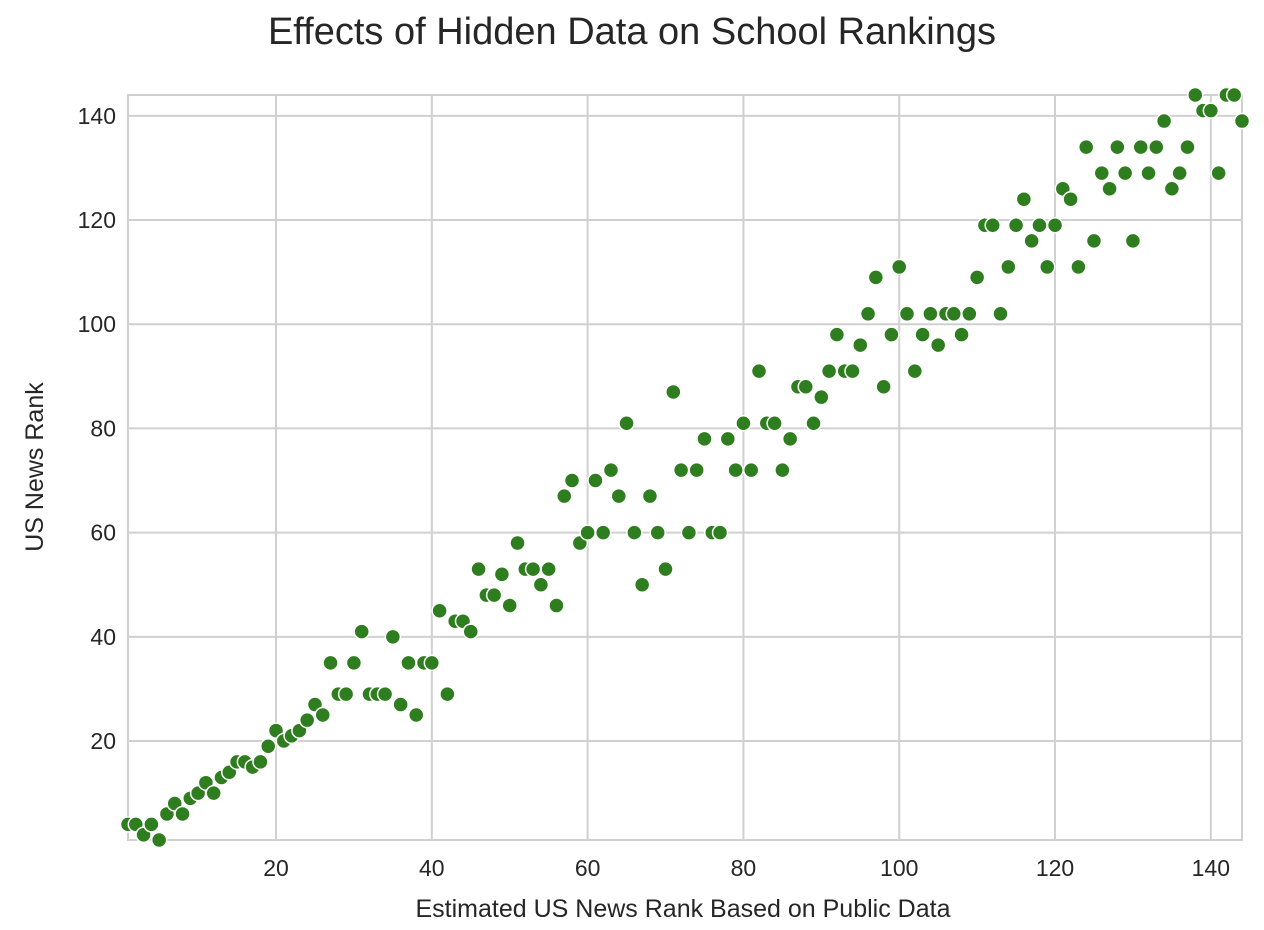  I want to click on y-axis-ticks: 20 40 60 80 100 120 140, so click(97, 428).